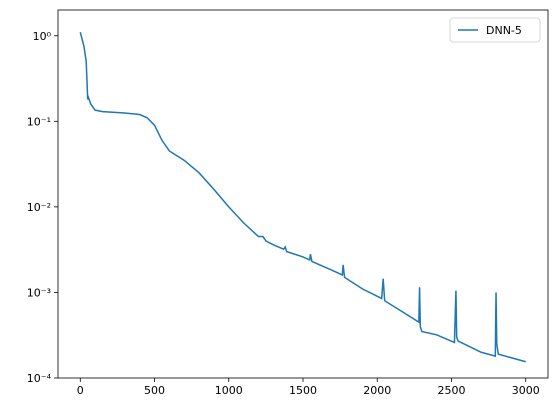 This screenshot has width=559, height=413. I want to click on x-tick-label: 0, so click(80, 390).